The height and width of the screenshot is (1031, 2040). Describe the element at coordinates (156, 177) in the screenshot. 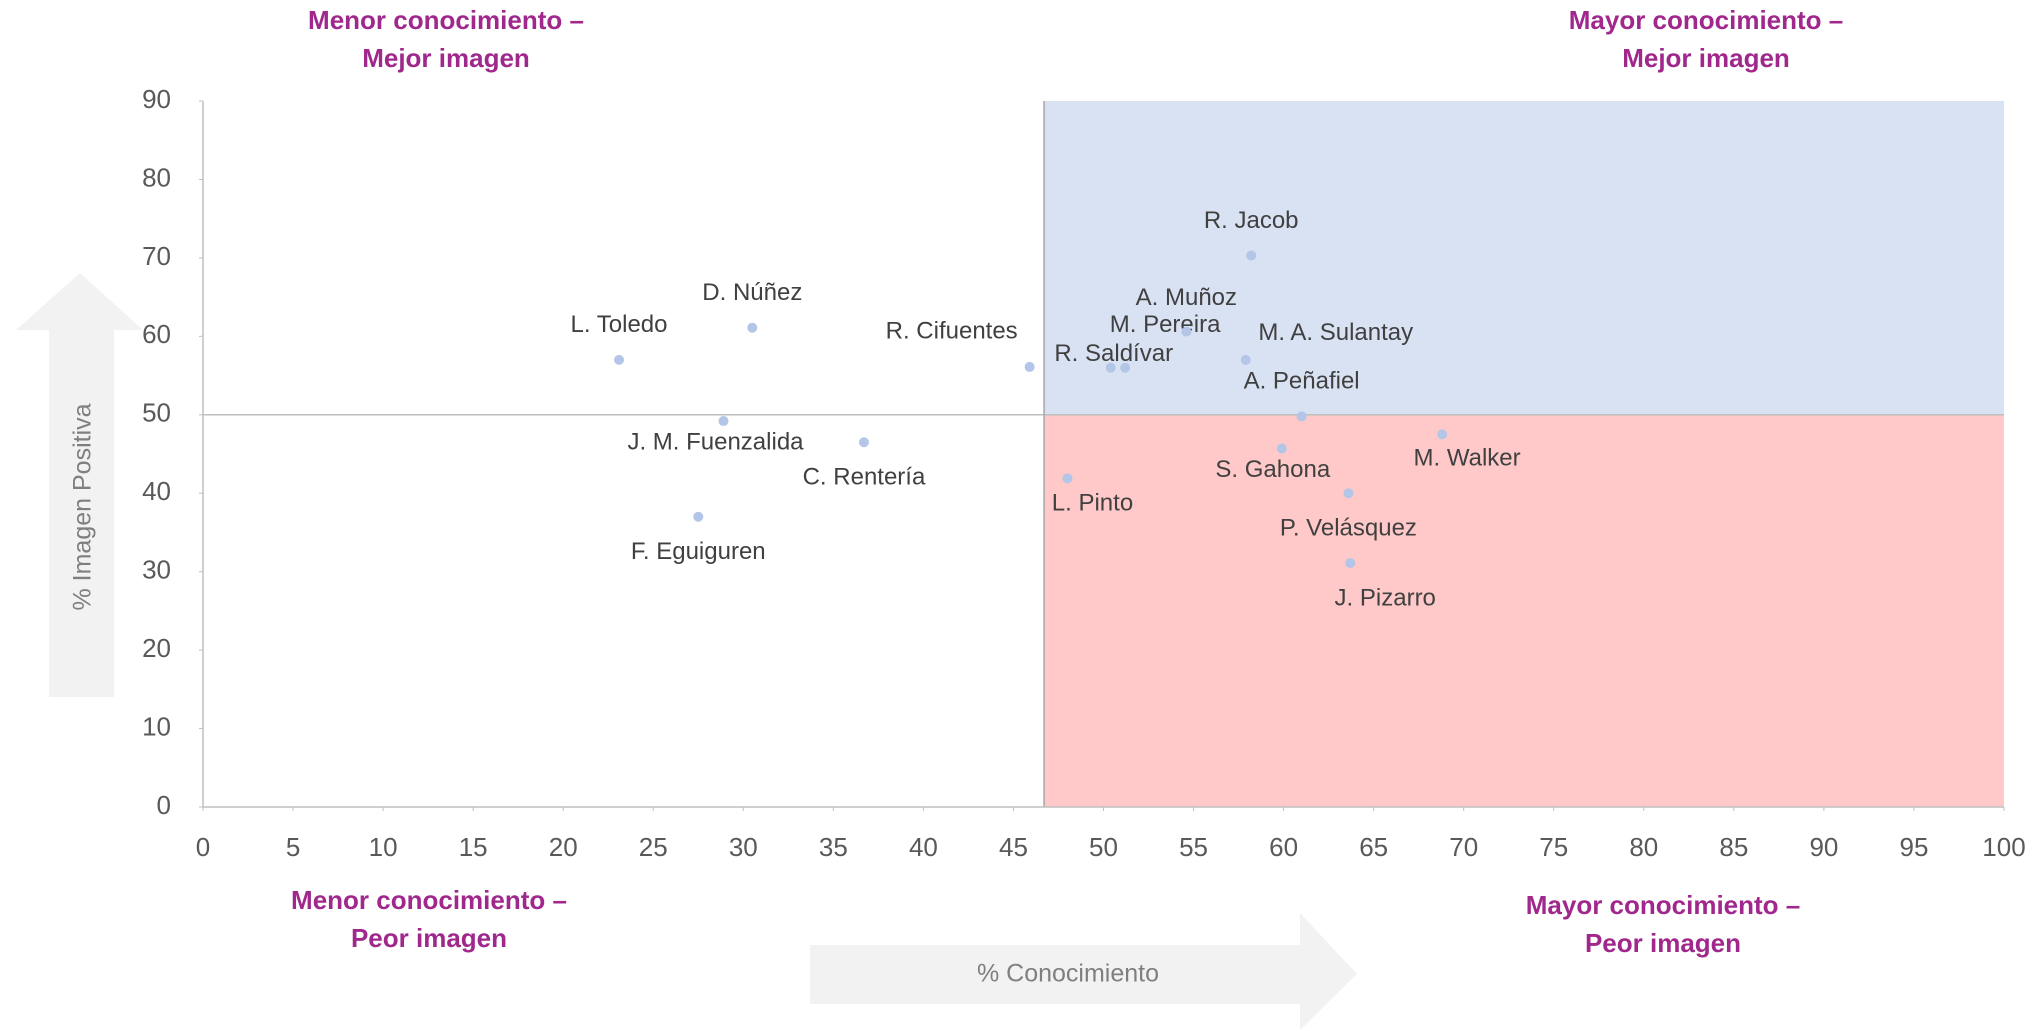

I see `y-tick-label: 80` at that location.